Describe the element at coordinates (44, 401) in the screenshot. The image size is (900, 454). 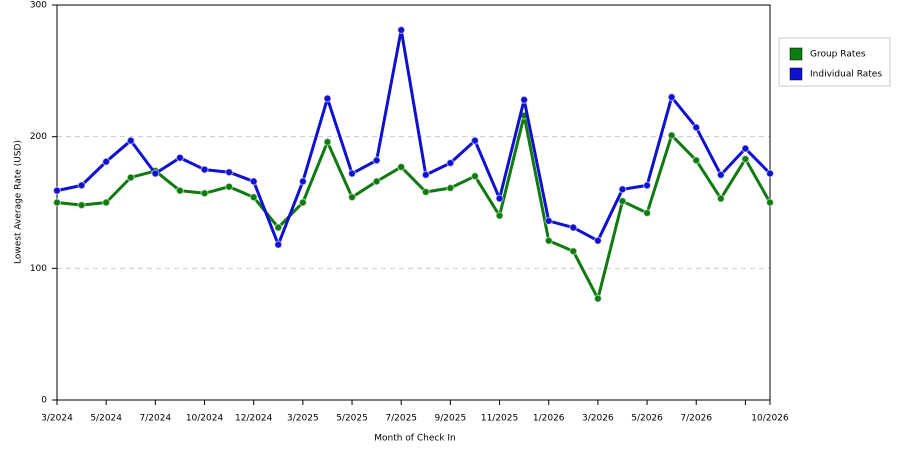
I see `y-tick-label: 0` at that location.